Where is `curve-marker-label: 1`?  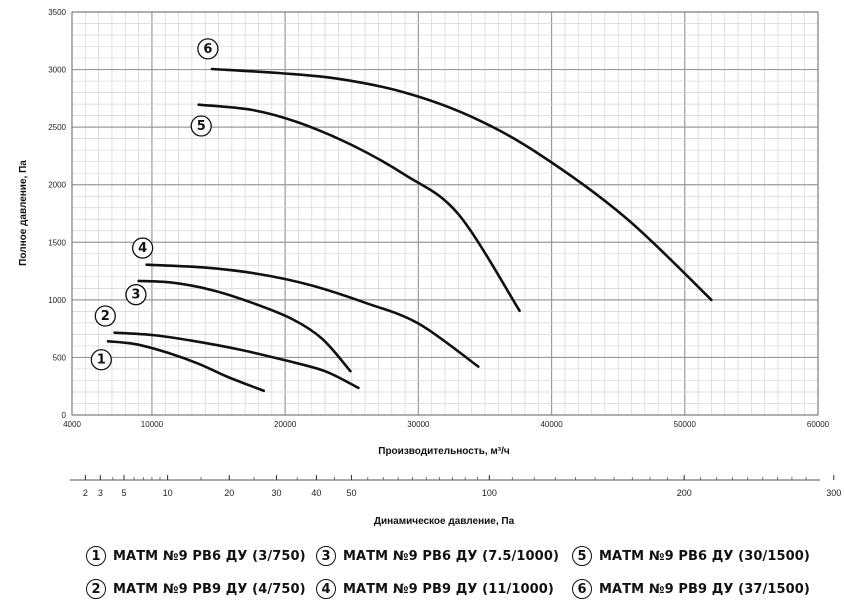
curve-marker-label: 1 is located at coordinates (101, 360).